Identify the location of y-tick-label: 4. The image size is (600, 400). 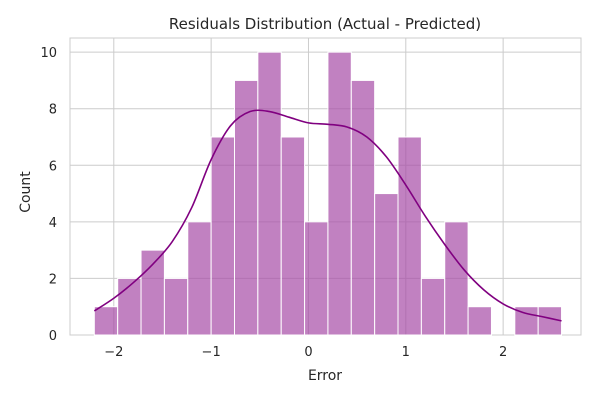
(53, 223).